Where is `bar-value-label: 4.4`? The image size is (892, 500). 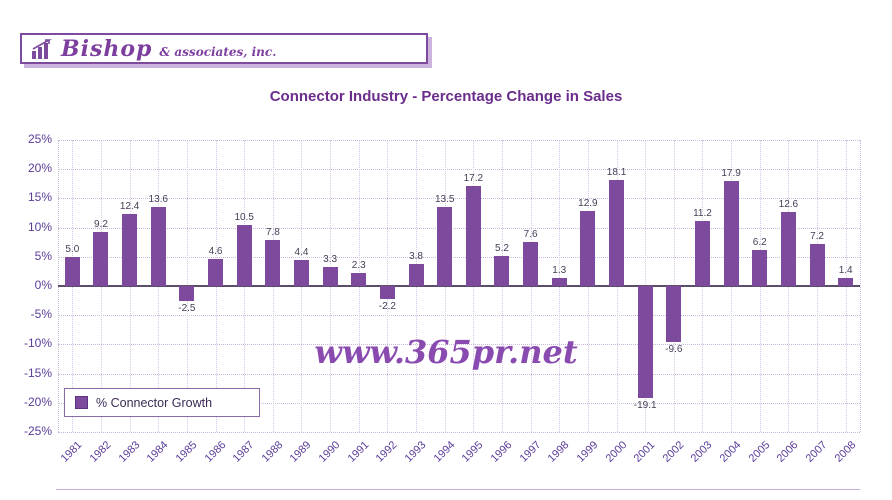
bar-value-label: 4.4 is located at coordinates (301, 253).